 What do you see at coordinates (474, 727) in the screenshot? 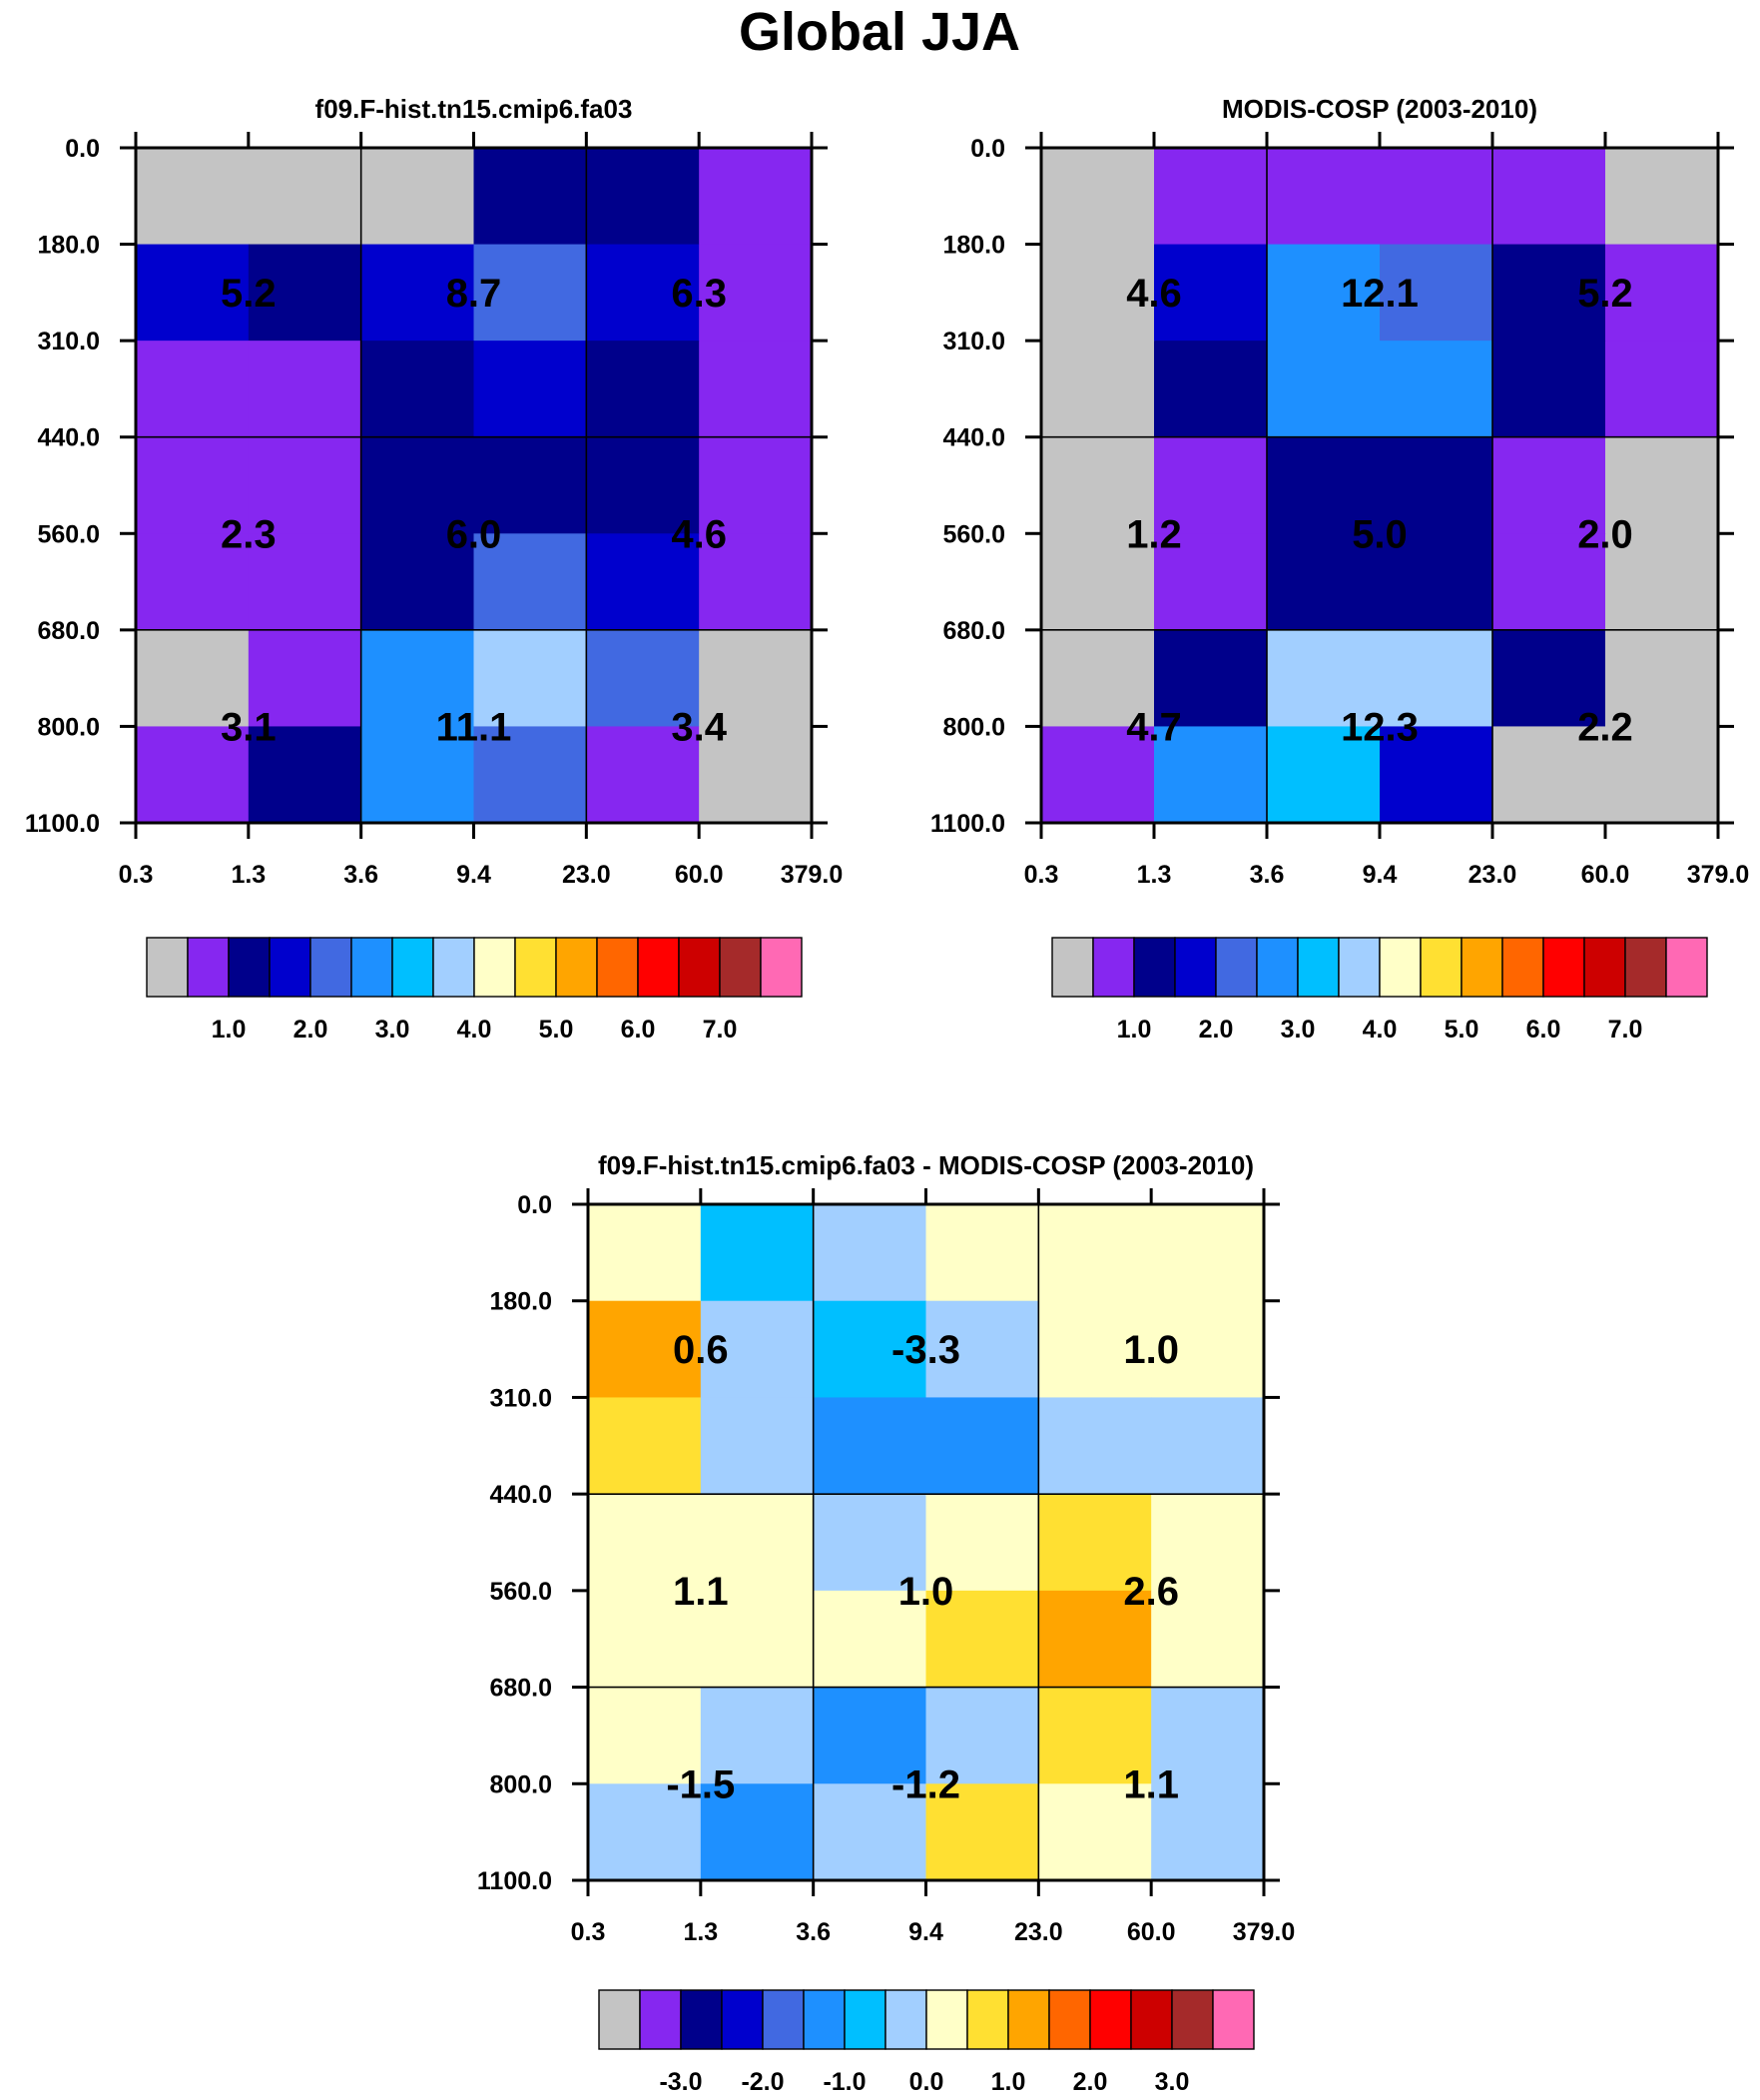
I see `group-value-label: 11.1` at bounding box center [474, 727].